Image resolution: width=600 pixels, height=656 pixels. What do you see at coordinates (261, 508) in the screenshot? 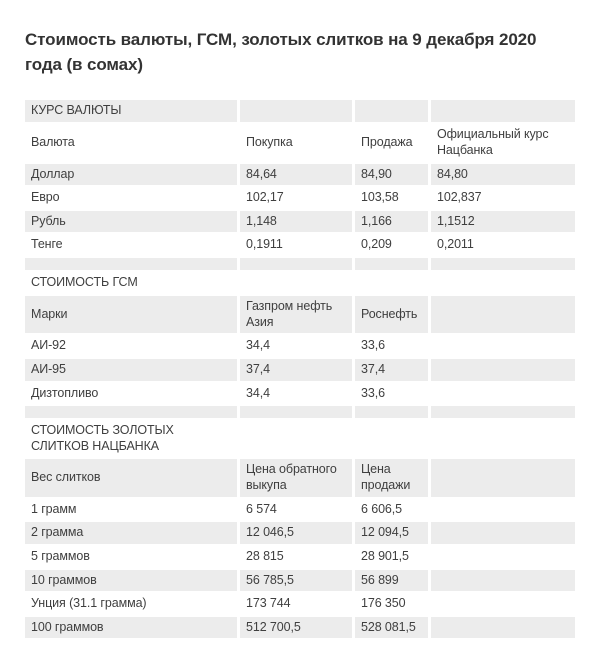
I see `cell: 6 574` at bounding box center [261, 508].